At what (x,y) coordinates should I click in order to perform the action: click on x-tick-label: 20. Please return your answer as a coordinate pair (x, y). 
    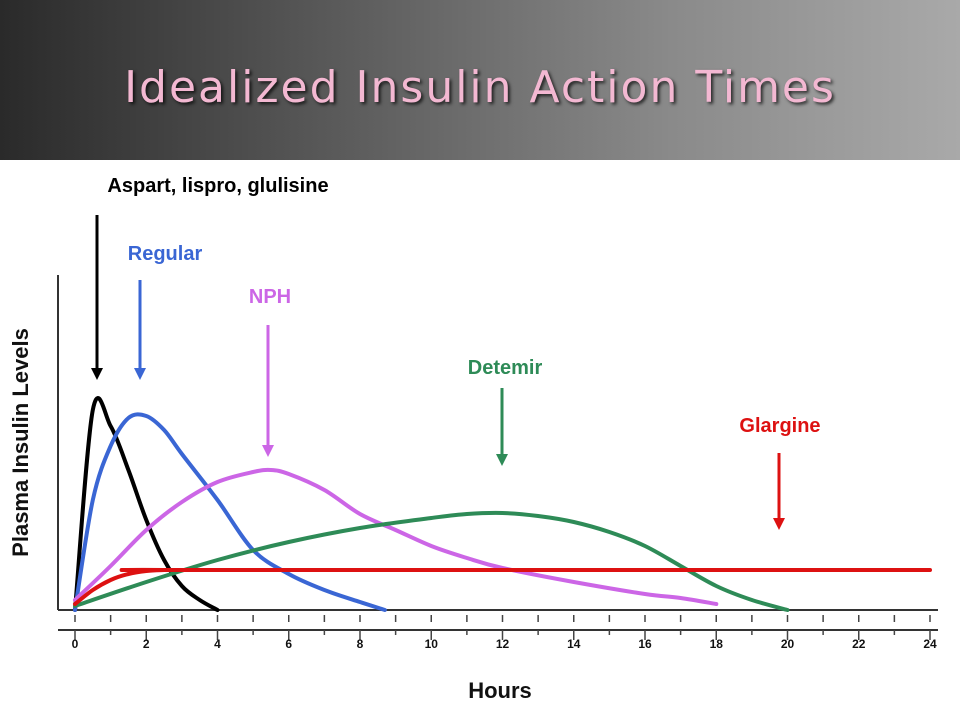
    Looking at the image, I should click on (788, 644).